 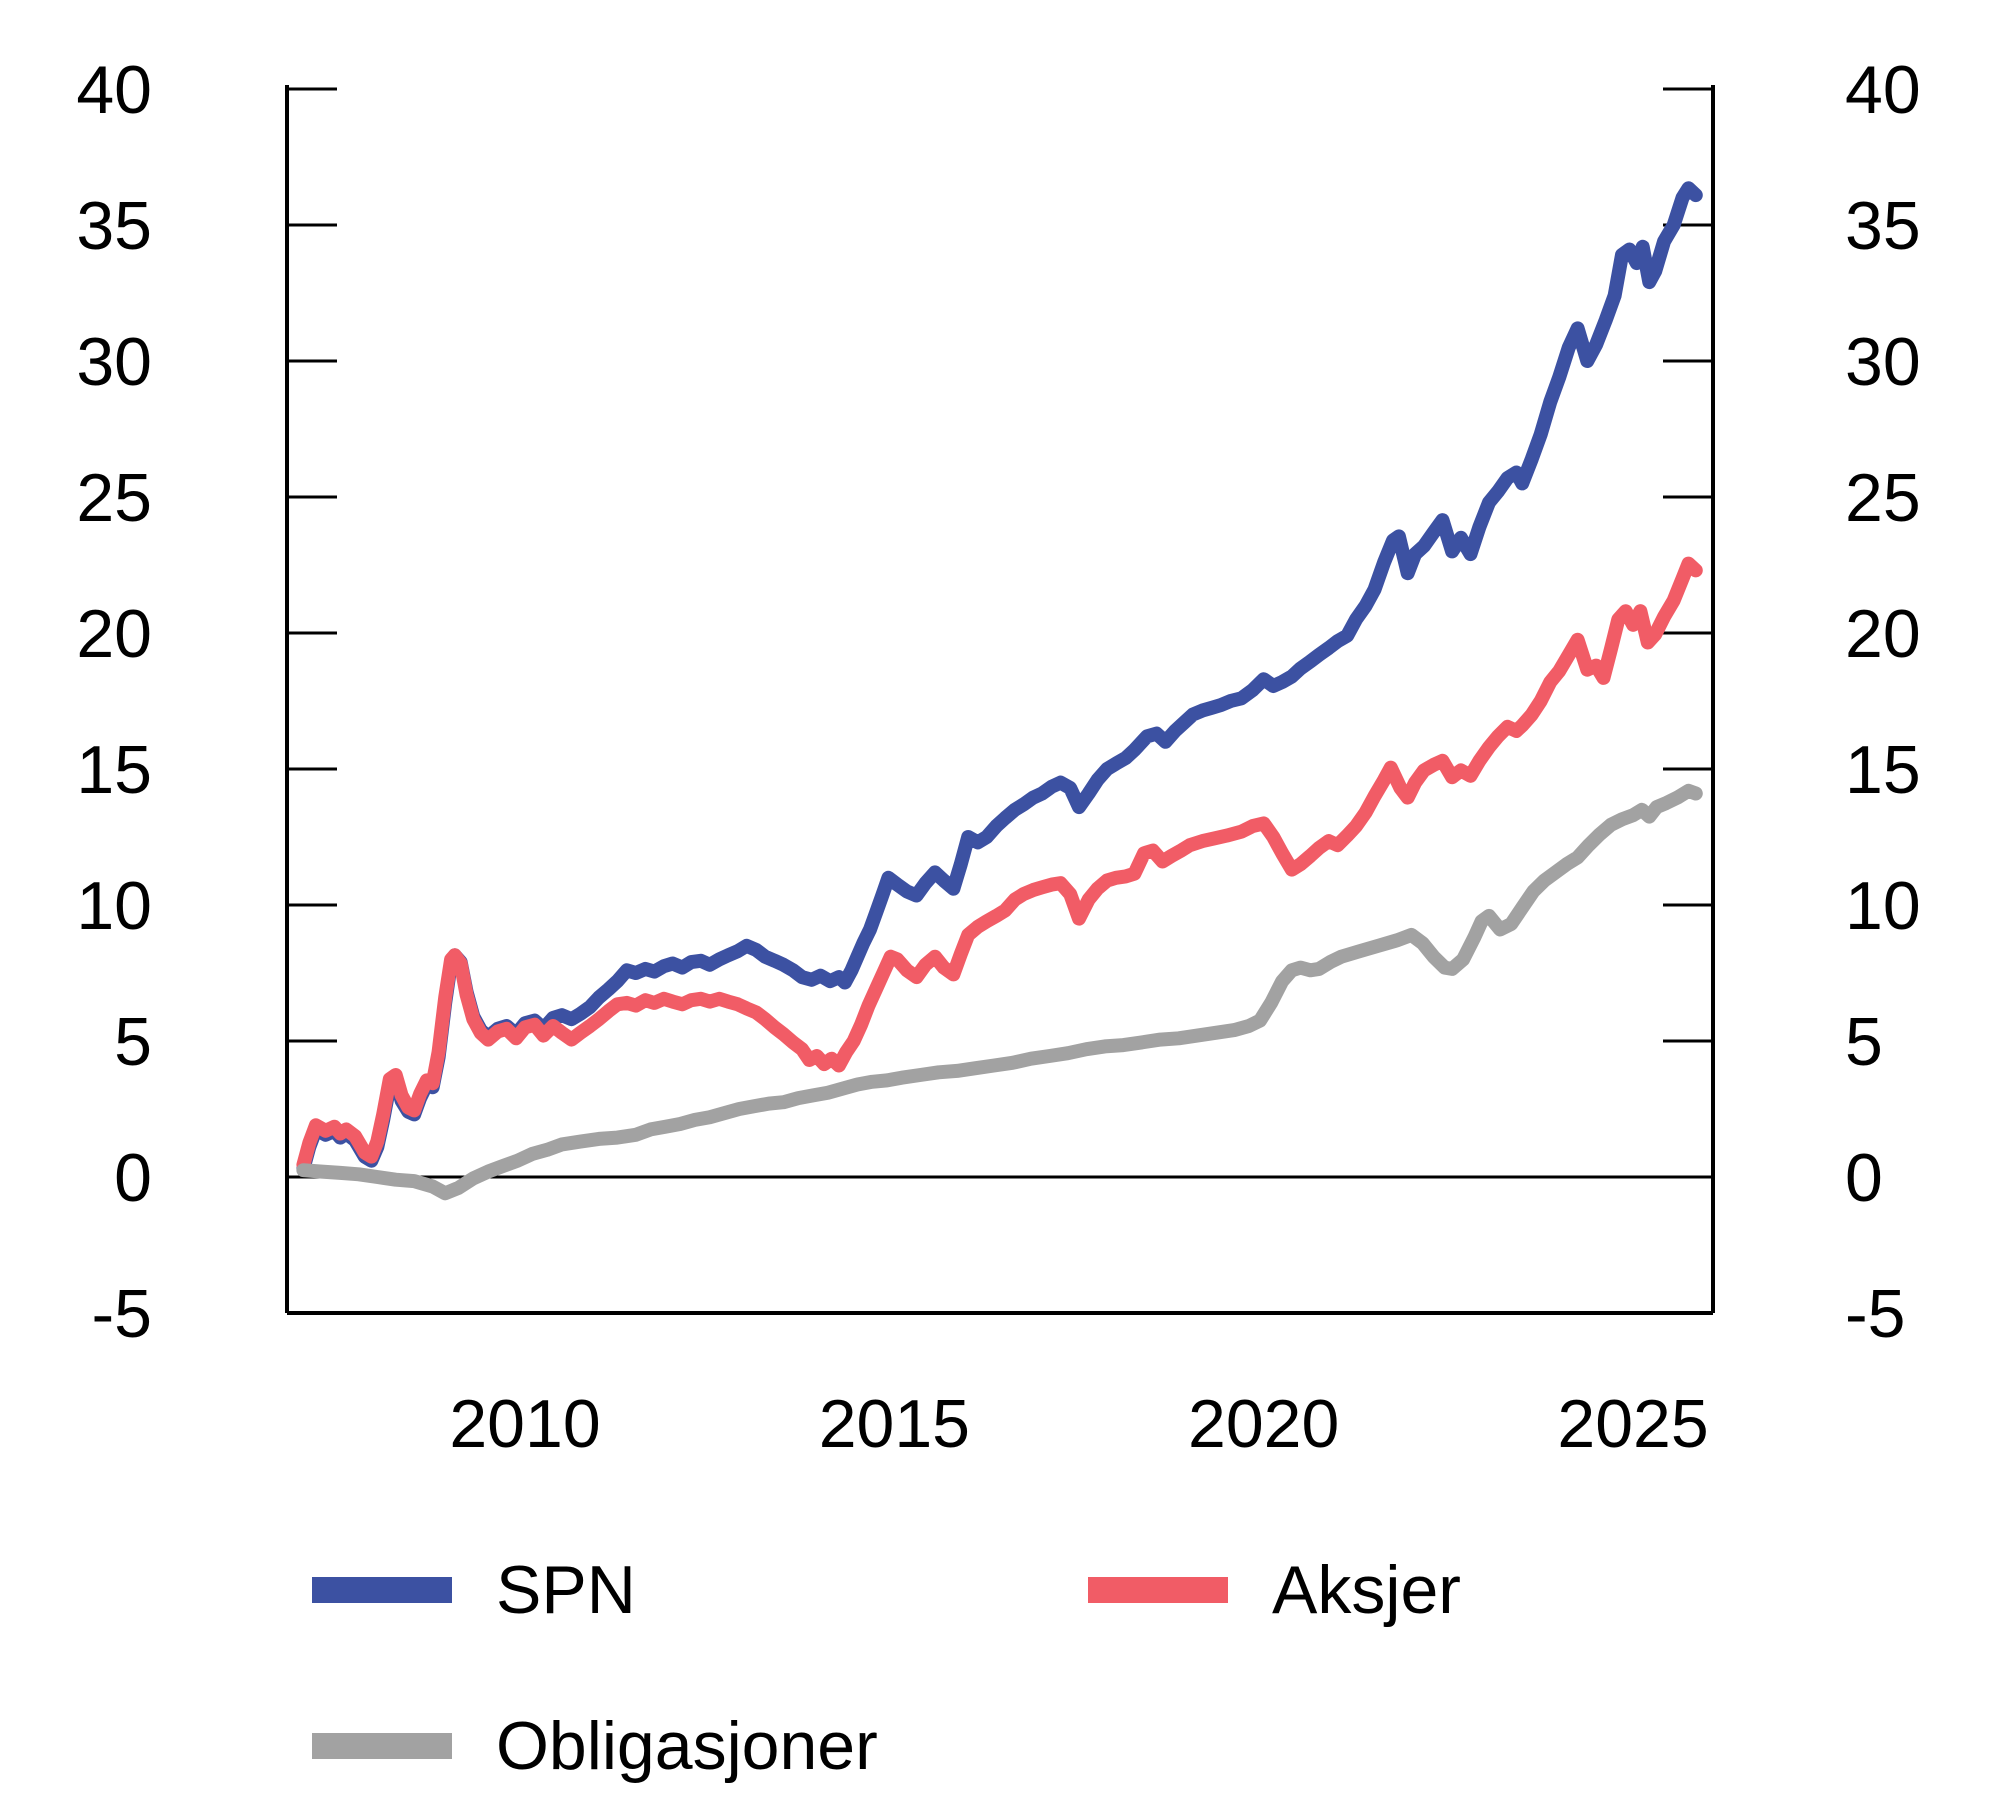 What do you see at coordinates (1883, 634) in the screenshot?
I see `y-axis-tick-label-right: 20` at bounding box center [1883, 634].